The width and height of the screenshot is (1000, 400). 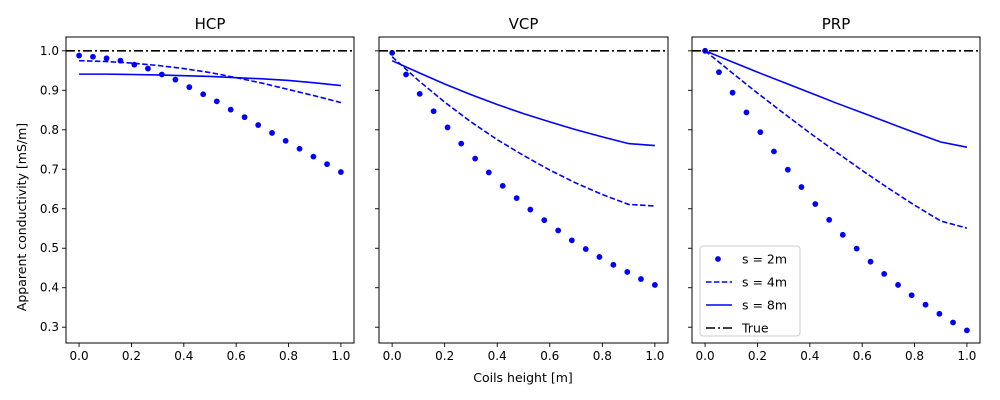 What do you see at coordinates (755, 328) in the screenshot?
I see `legend-true-label: True` at bounding box center [755, 328].